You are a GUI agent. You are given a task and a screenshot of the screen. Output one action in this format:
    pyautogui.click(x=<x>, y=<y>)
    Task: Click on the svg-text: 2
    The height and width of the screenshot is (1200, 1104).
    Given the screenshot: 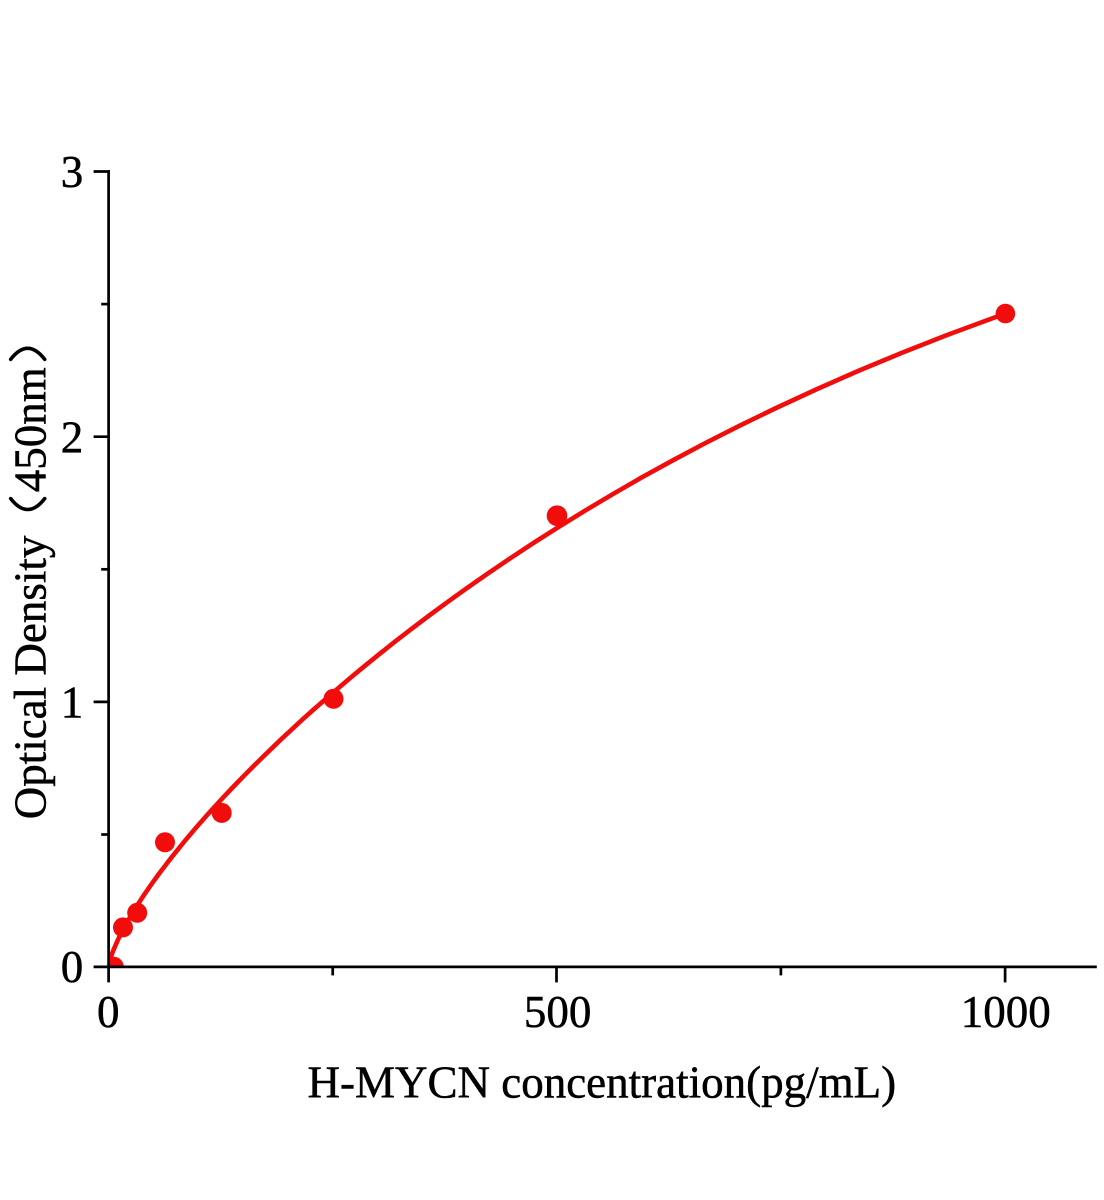 What is the action you would take?
    pyautogui.click(x=72, y=437)
    